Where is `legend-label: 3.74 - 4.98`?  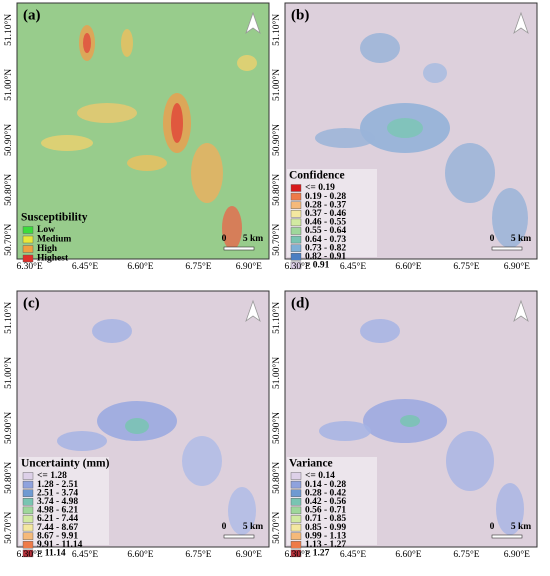 legend-label: 3.74 - 4.98 is located at coordinates (57, 502).